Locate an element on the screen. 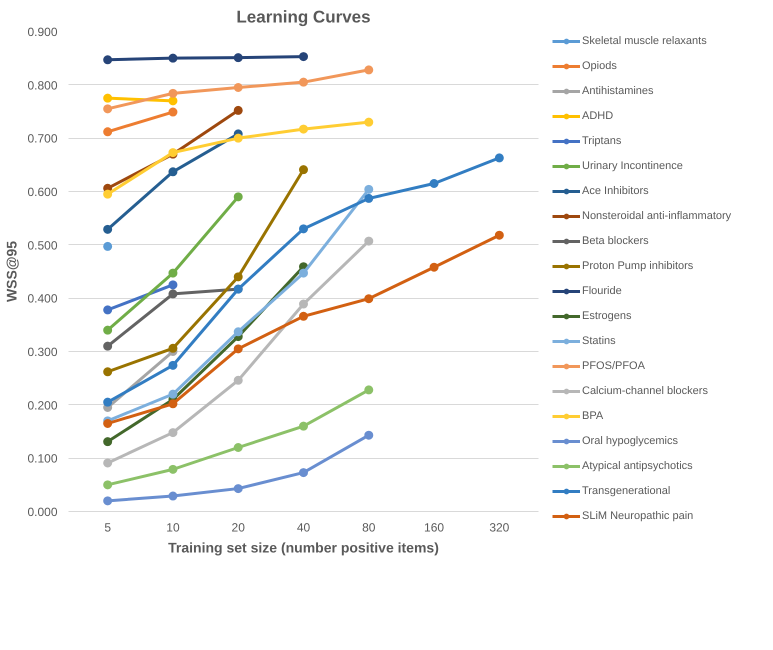  legend-label: Beta blockers is located at coordinates (615, 241).